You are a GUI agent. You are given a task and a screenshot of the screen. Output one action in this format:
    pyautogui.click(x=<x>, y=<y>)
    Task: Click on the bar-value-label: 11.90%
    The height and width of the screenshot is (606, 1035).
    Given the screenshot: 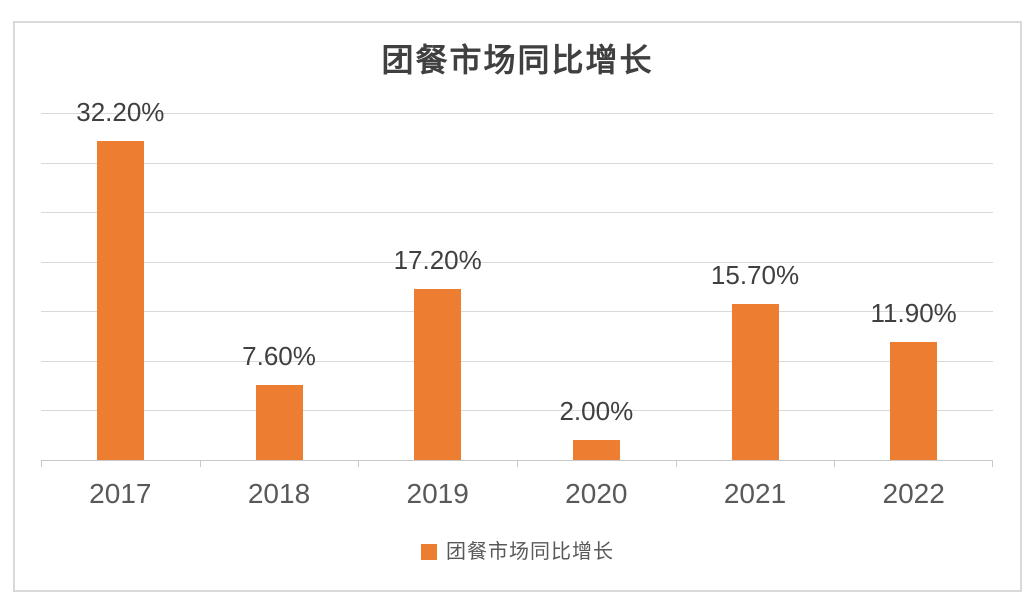 What is the action you would take?
    pyautogui.click(x=913, y=313)
    